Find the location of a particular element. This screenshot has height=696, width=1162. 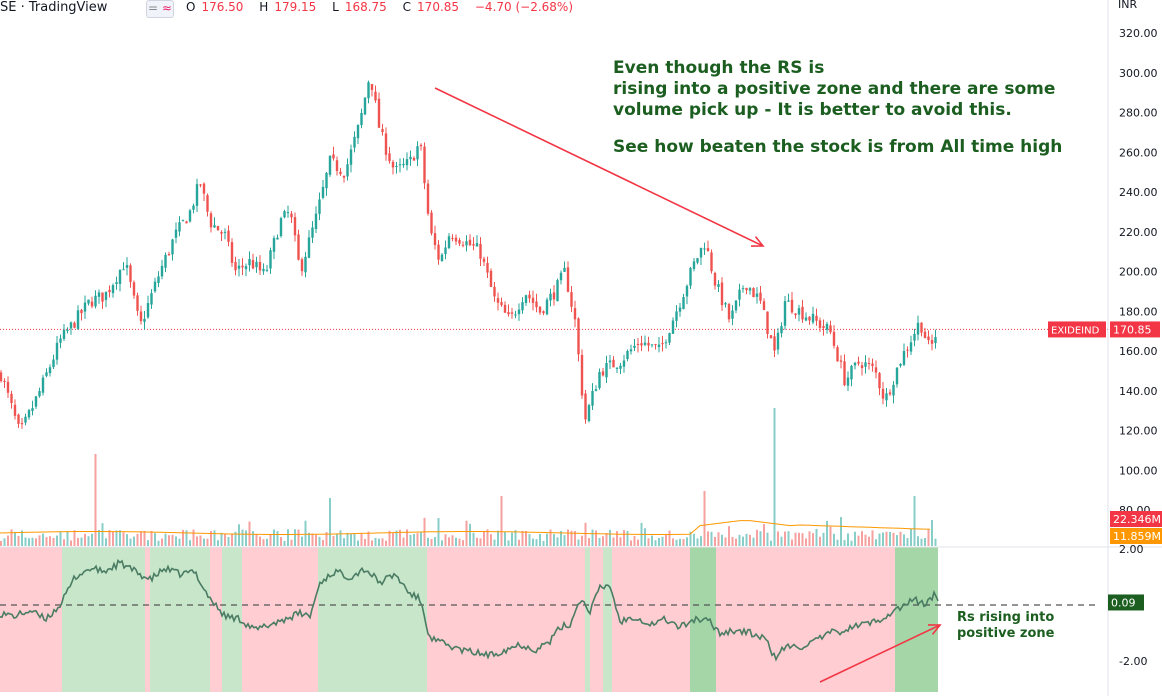

currency-label: INR is located at coordinates (1128, 5).